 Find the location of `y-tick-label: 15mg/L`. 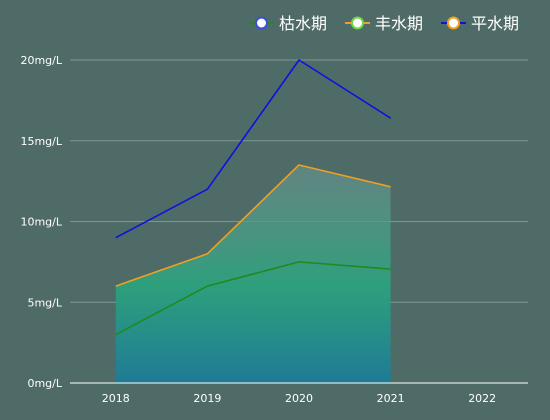

y-tick-label: 15mg/L is located at coordinates (41, 141).